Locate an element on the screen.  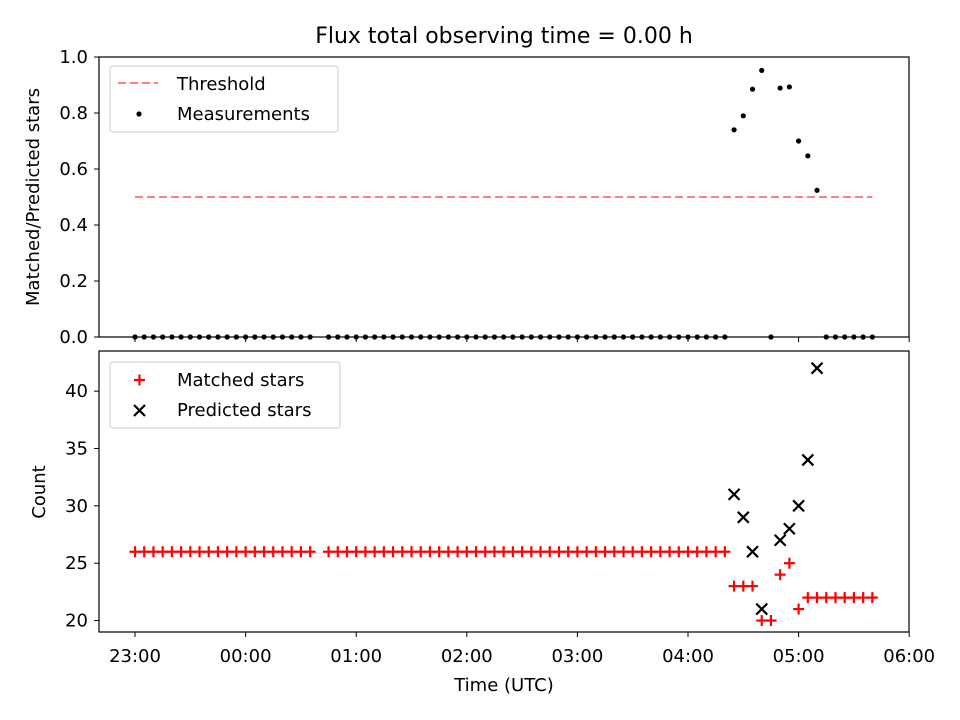
x-tick-label-1: 00:00 is located at coordinates (246, 656).